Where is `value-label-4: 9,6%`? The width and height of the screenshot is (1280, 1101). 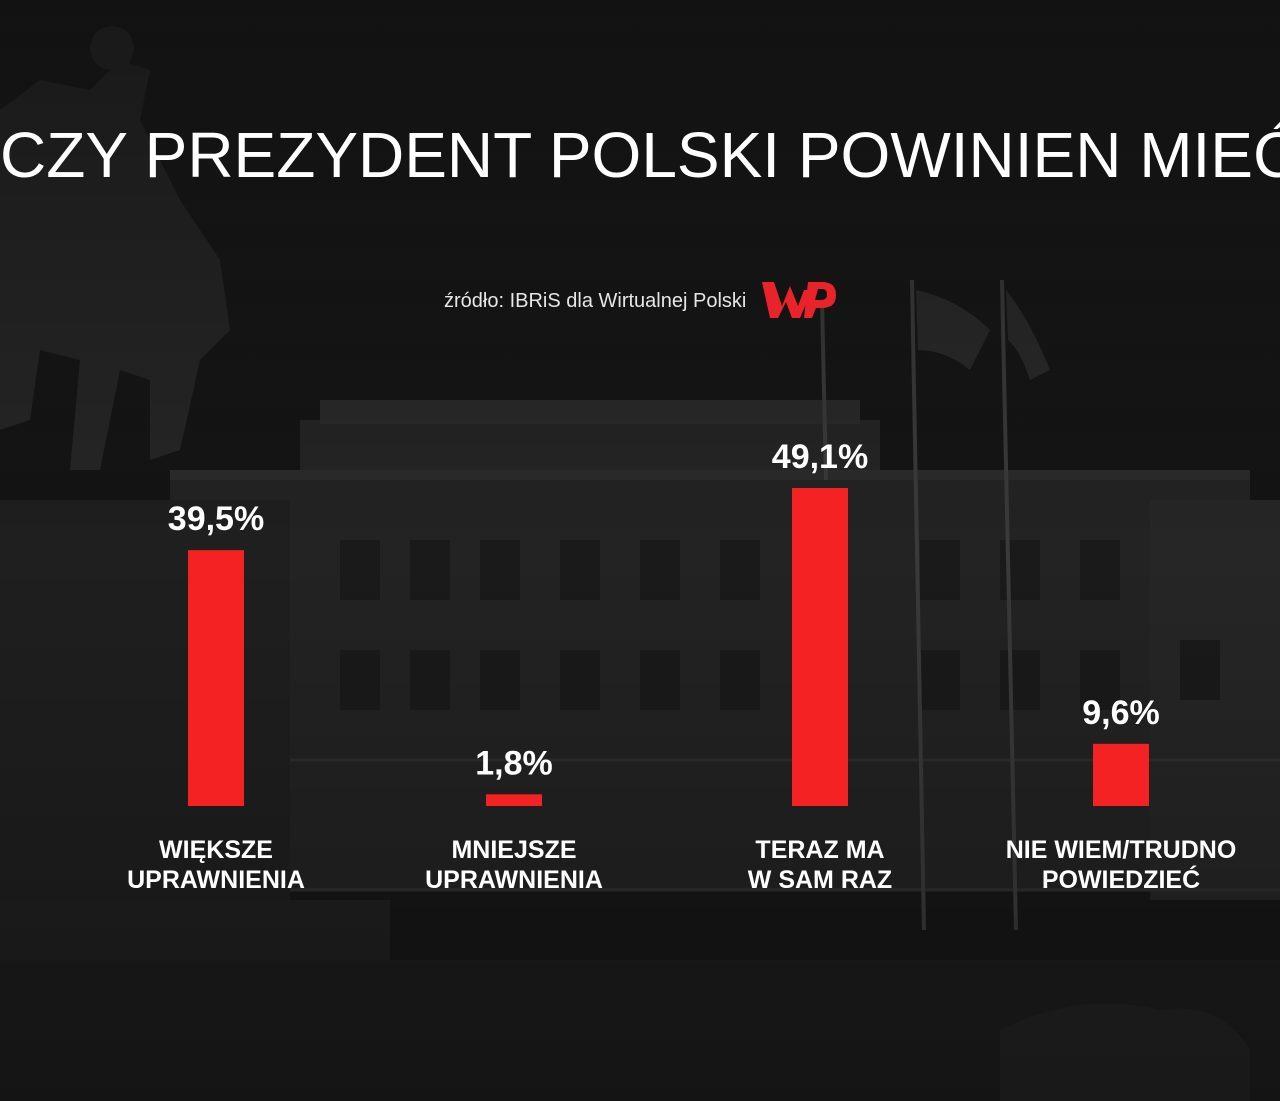
value-label-4: 9,6% is located at coordinates (1121, 713).